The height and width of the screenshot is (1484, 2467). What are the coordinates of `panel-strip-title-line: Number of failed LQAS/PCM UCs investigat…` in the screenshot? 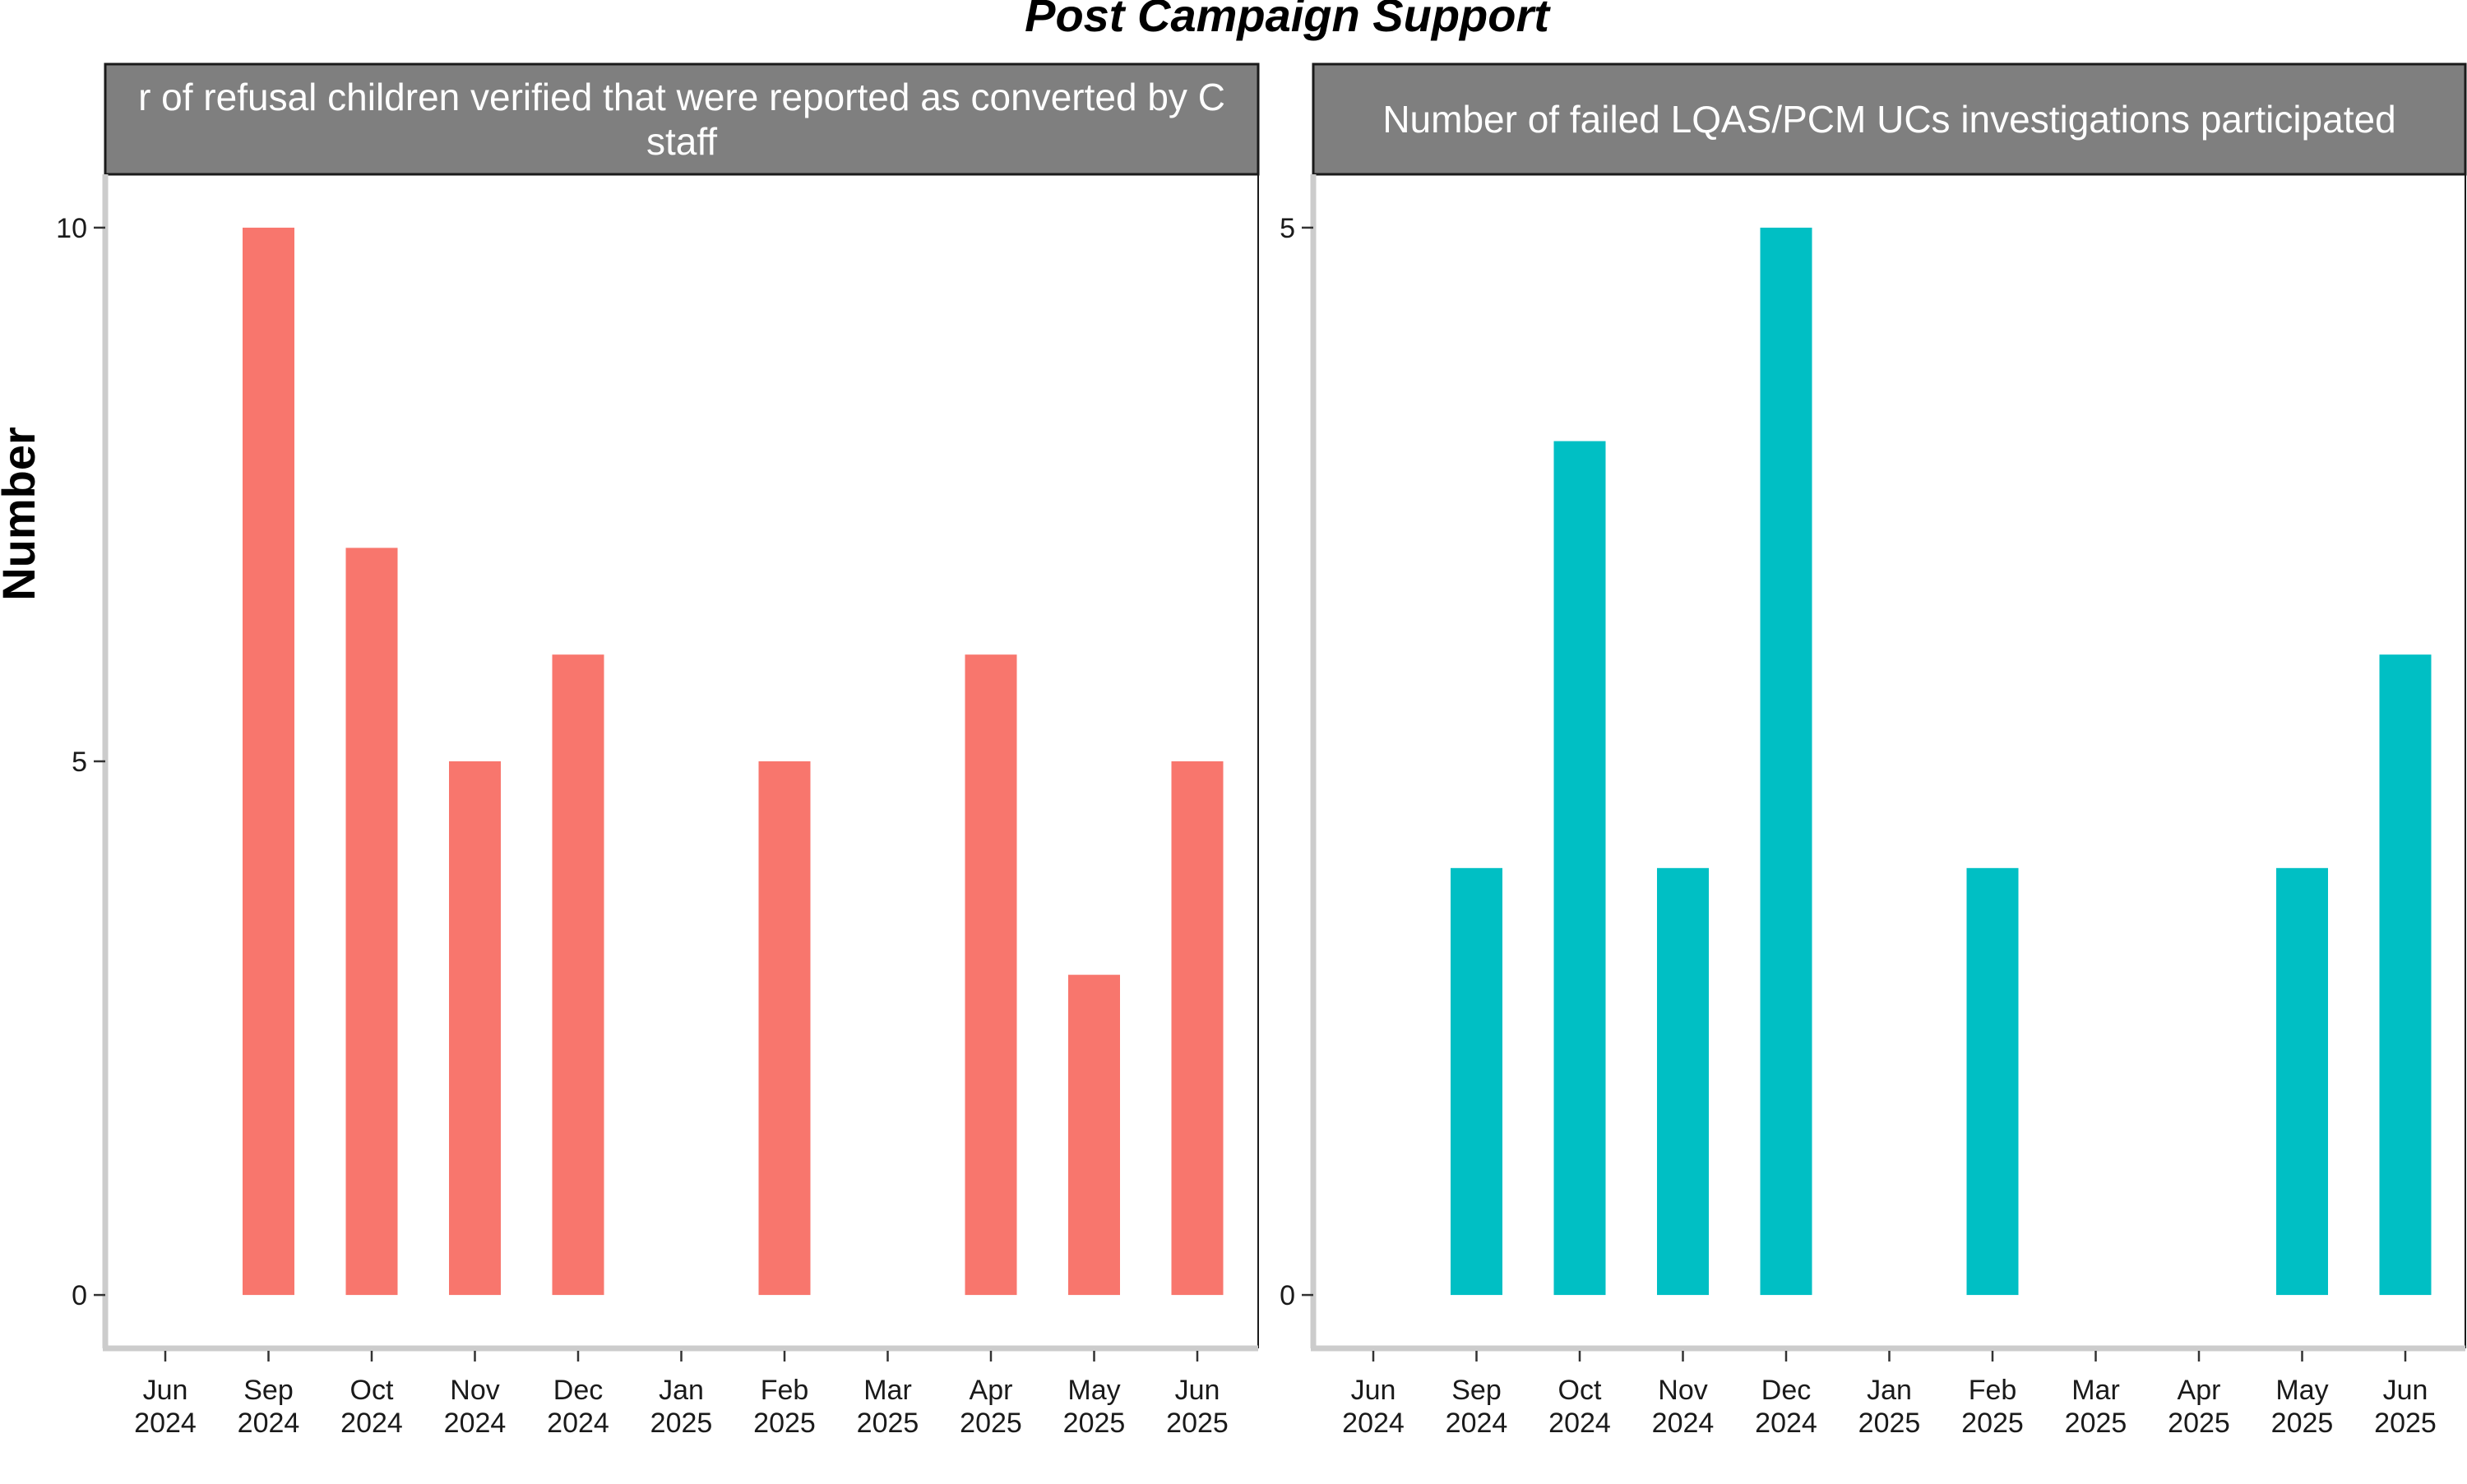 It's located at (1888, 120).